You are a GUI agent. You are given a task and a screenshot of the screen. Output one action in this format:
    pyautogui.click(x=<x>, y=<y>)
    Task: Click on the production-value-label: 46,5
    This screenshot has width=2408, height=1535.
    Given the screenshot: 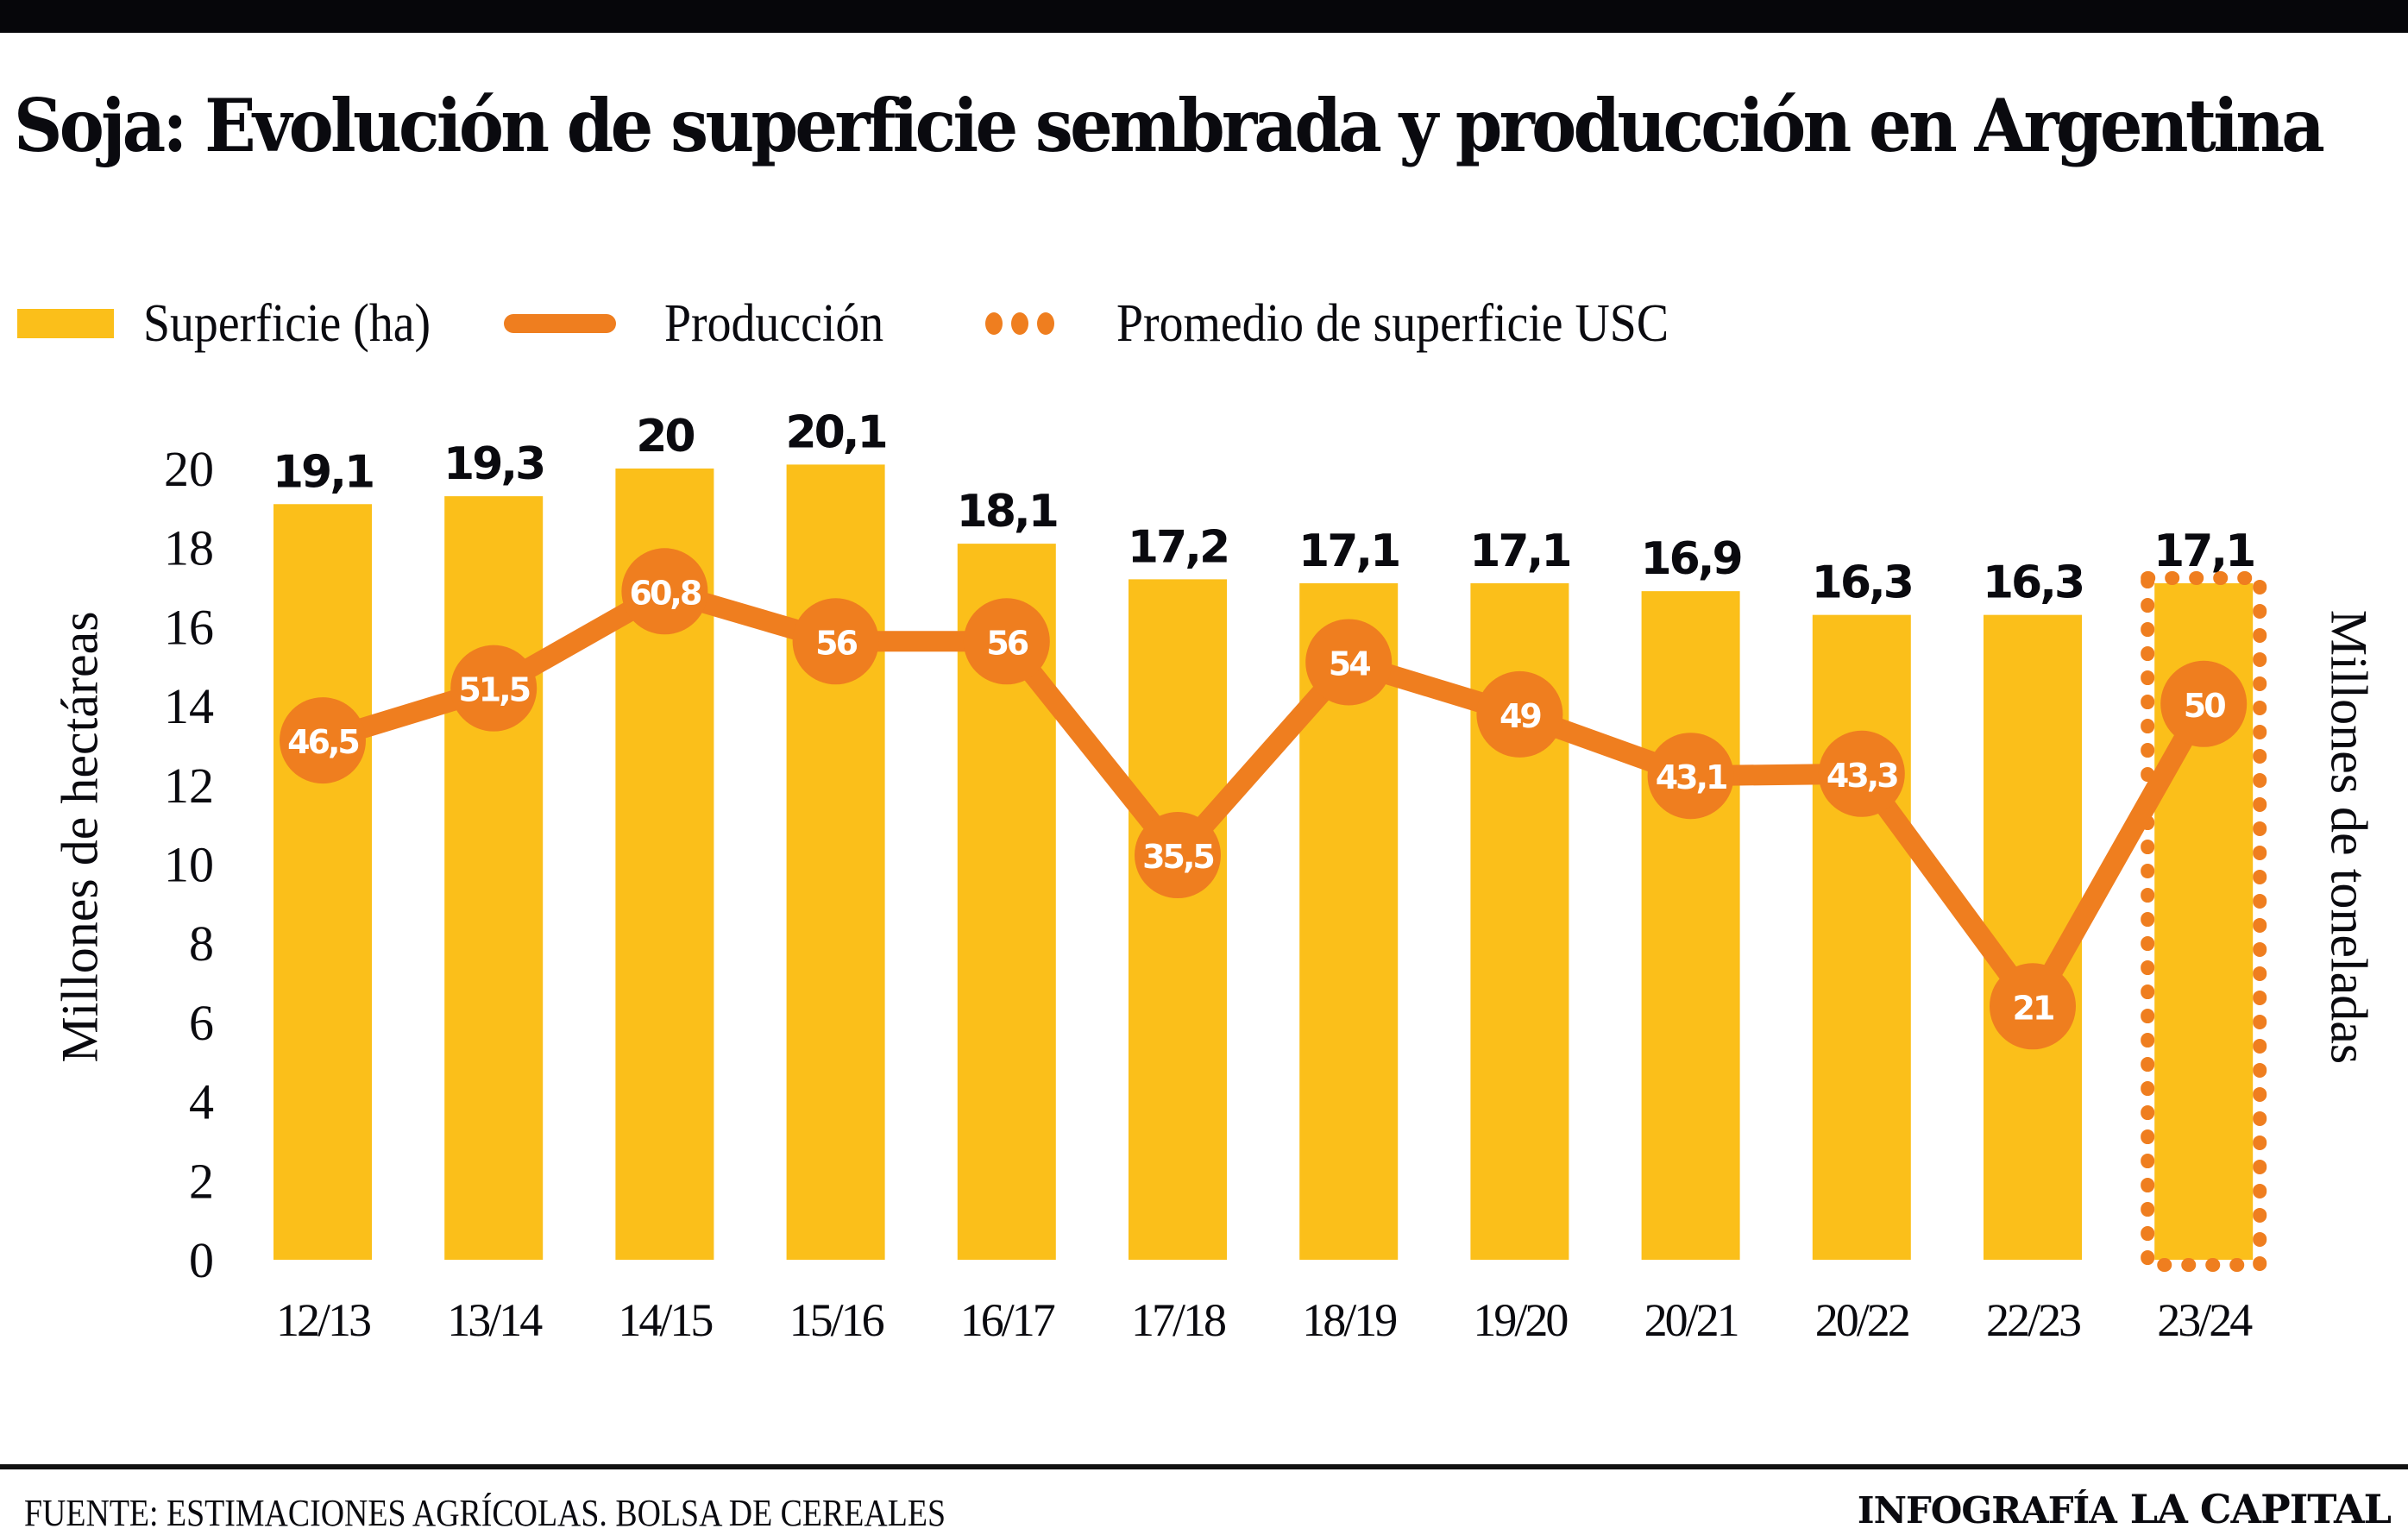 What is the action you would take?
    pyautogui.click(x=323, y=742)
    